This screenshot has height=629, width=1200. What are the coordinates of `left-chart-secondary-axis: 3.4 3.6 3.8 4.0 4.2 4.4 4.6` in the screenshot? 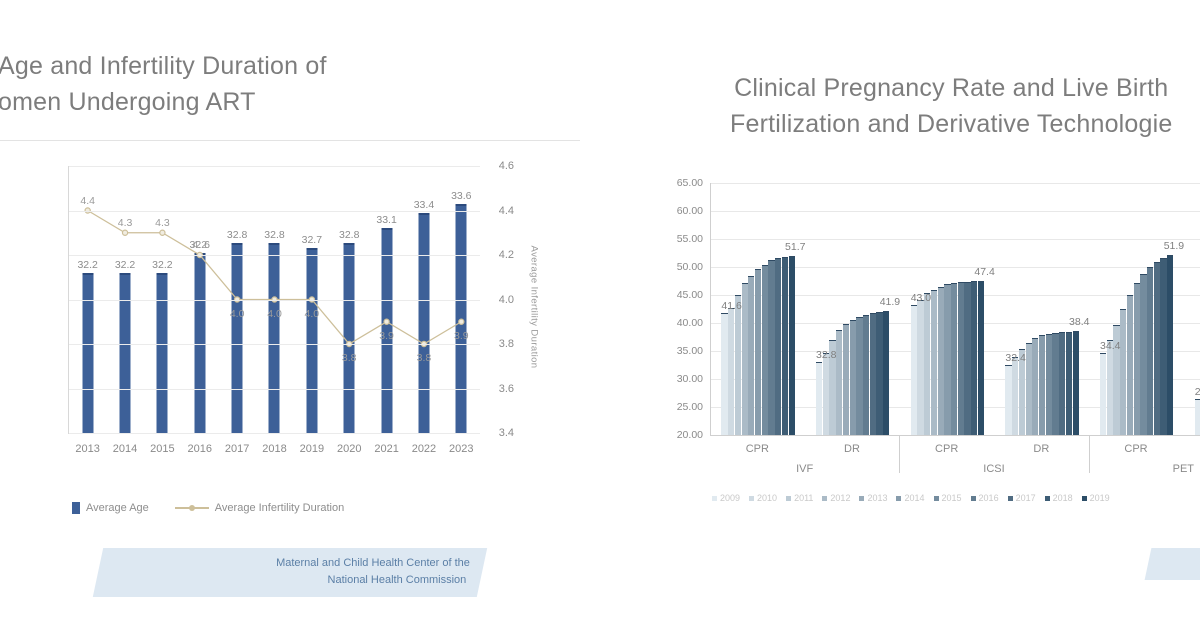 It's located at (505, 299).